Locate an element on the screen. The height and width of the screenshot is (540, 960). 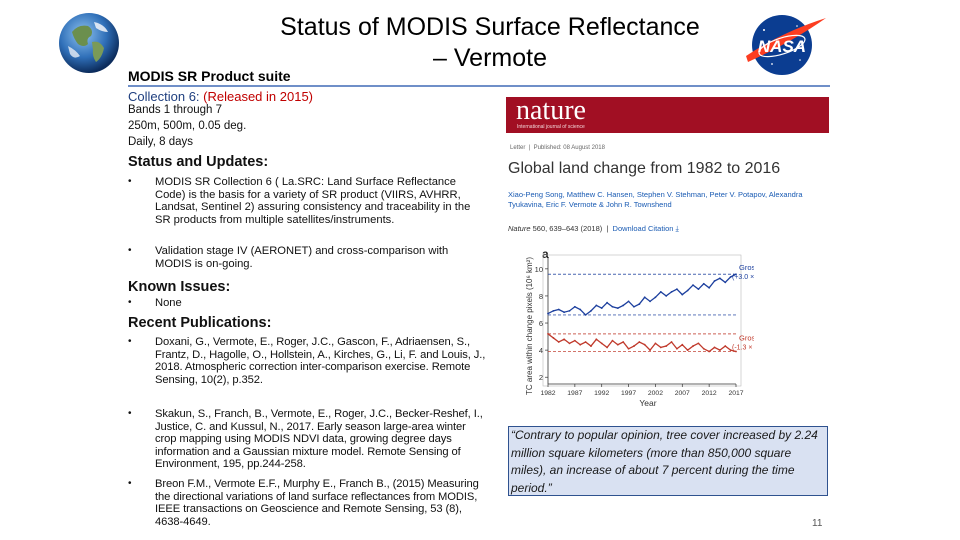
loss-series-line is located at coordinates (642, 343).